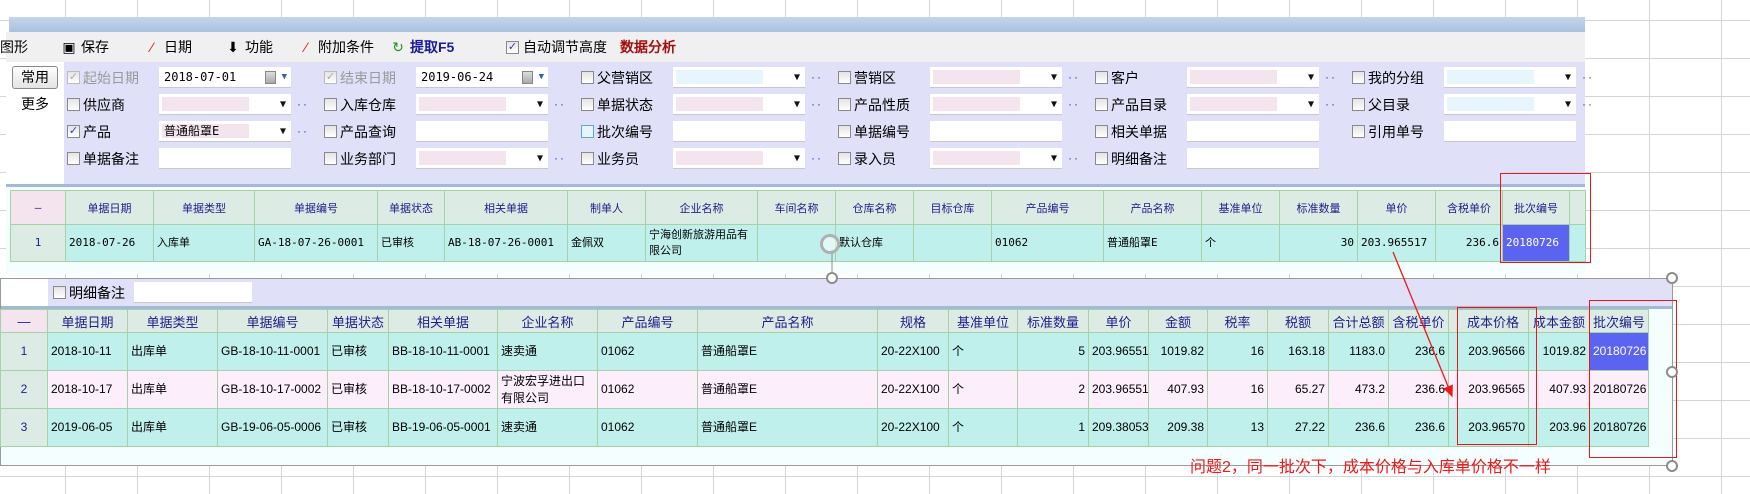 The image size is (1750, 494). What do you see at coordinates (87, 351) in the screenshot?
I see `table-cell: 2018-10-11` at bounding box center [87, 351].